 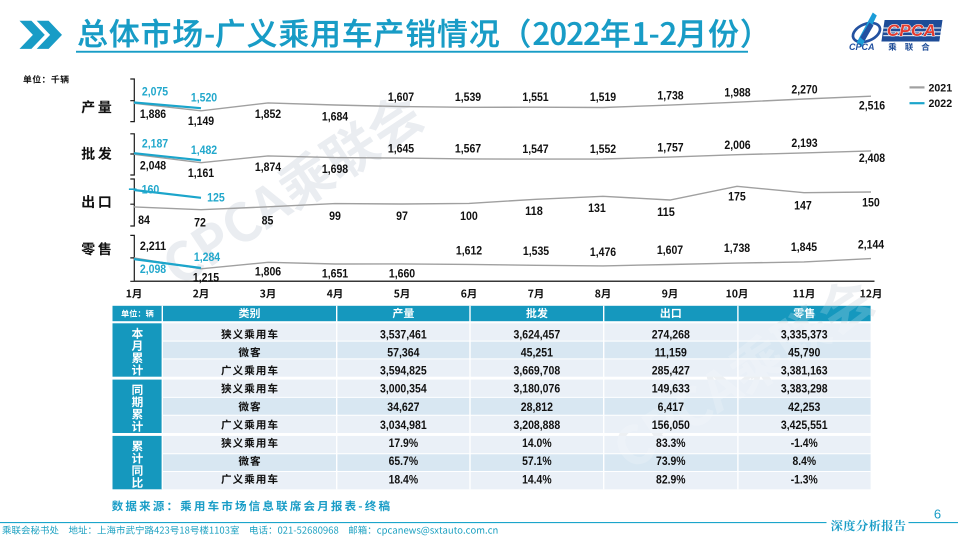 I want to click on svg-text: 1,651, so click(x=335, y=273).